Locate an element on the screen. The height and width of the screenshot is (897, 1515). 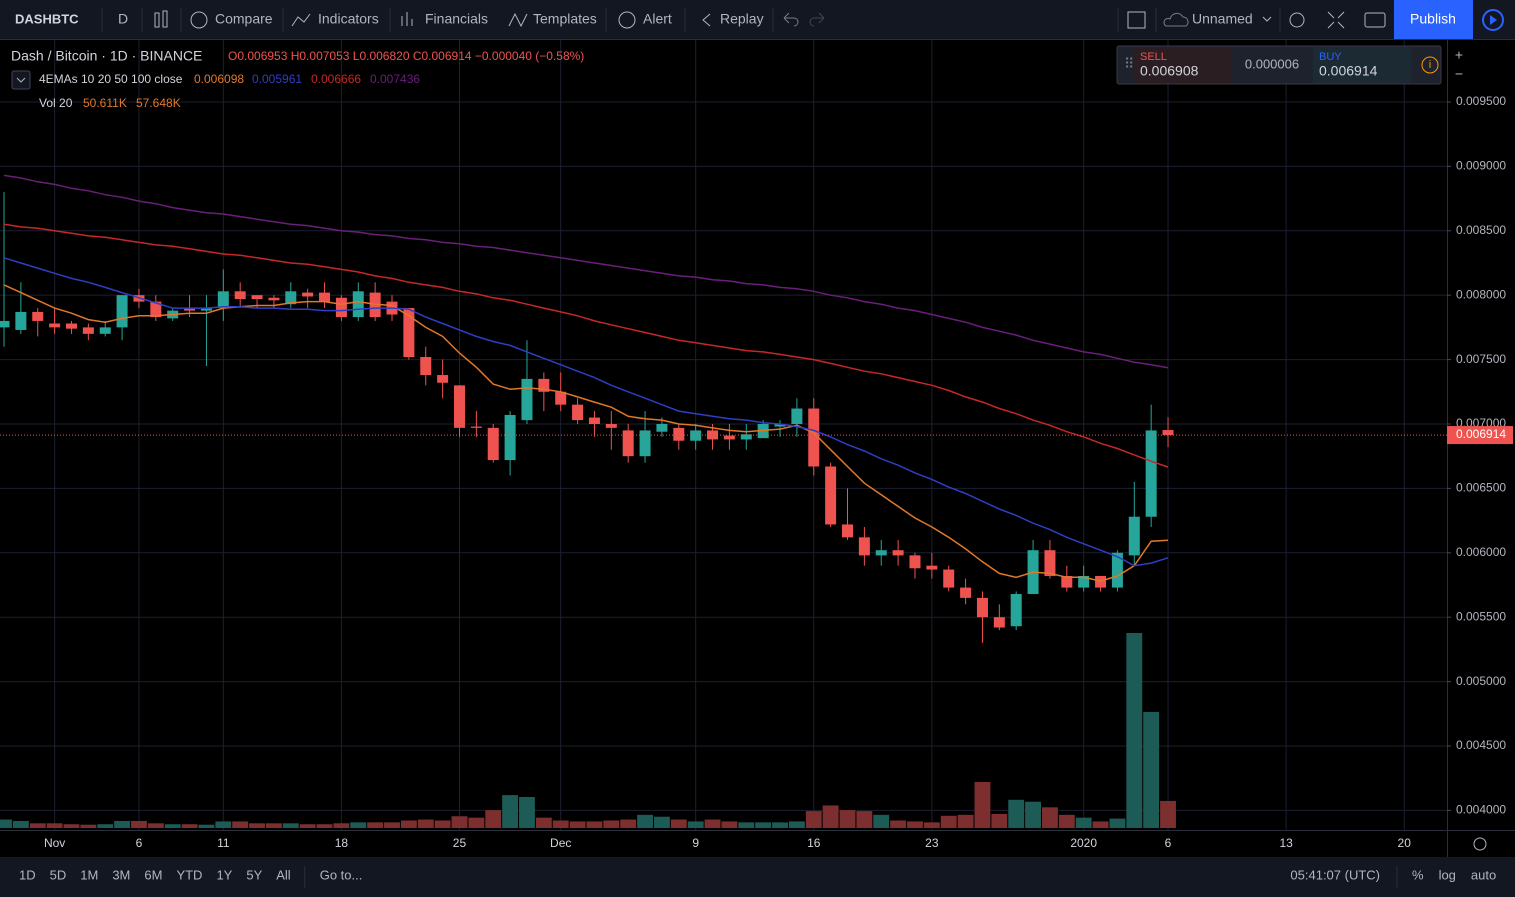
sell-button is located at coordinates (1183, 65).